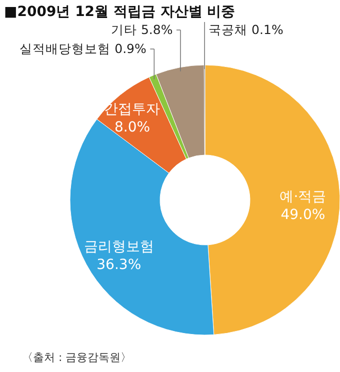 This screenshot has height=372, width=340. Describe the element at coordinates (83, 48) in the screenshot. I see `slice-label: 실적배당형보험 0.9%` at that location.